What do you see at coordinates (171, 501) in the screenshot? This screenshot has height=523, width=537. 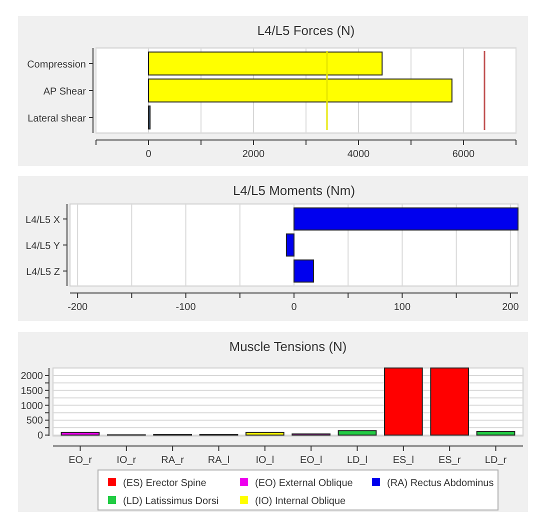 I see `legend-label: (LD) Latissimus Dorsi` at bounding box center [171, 501].